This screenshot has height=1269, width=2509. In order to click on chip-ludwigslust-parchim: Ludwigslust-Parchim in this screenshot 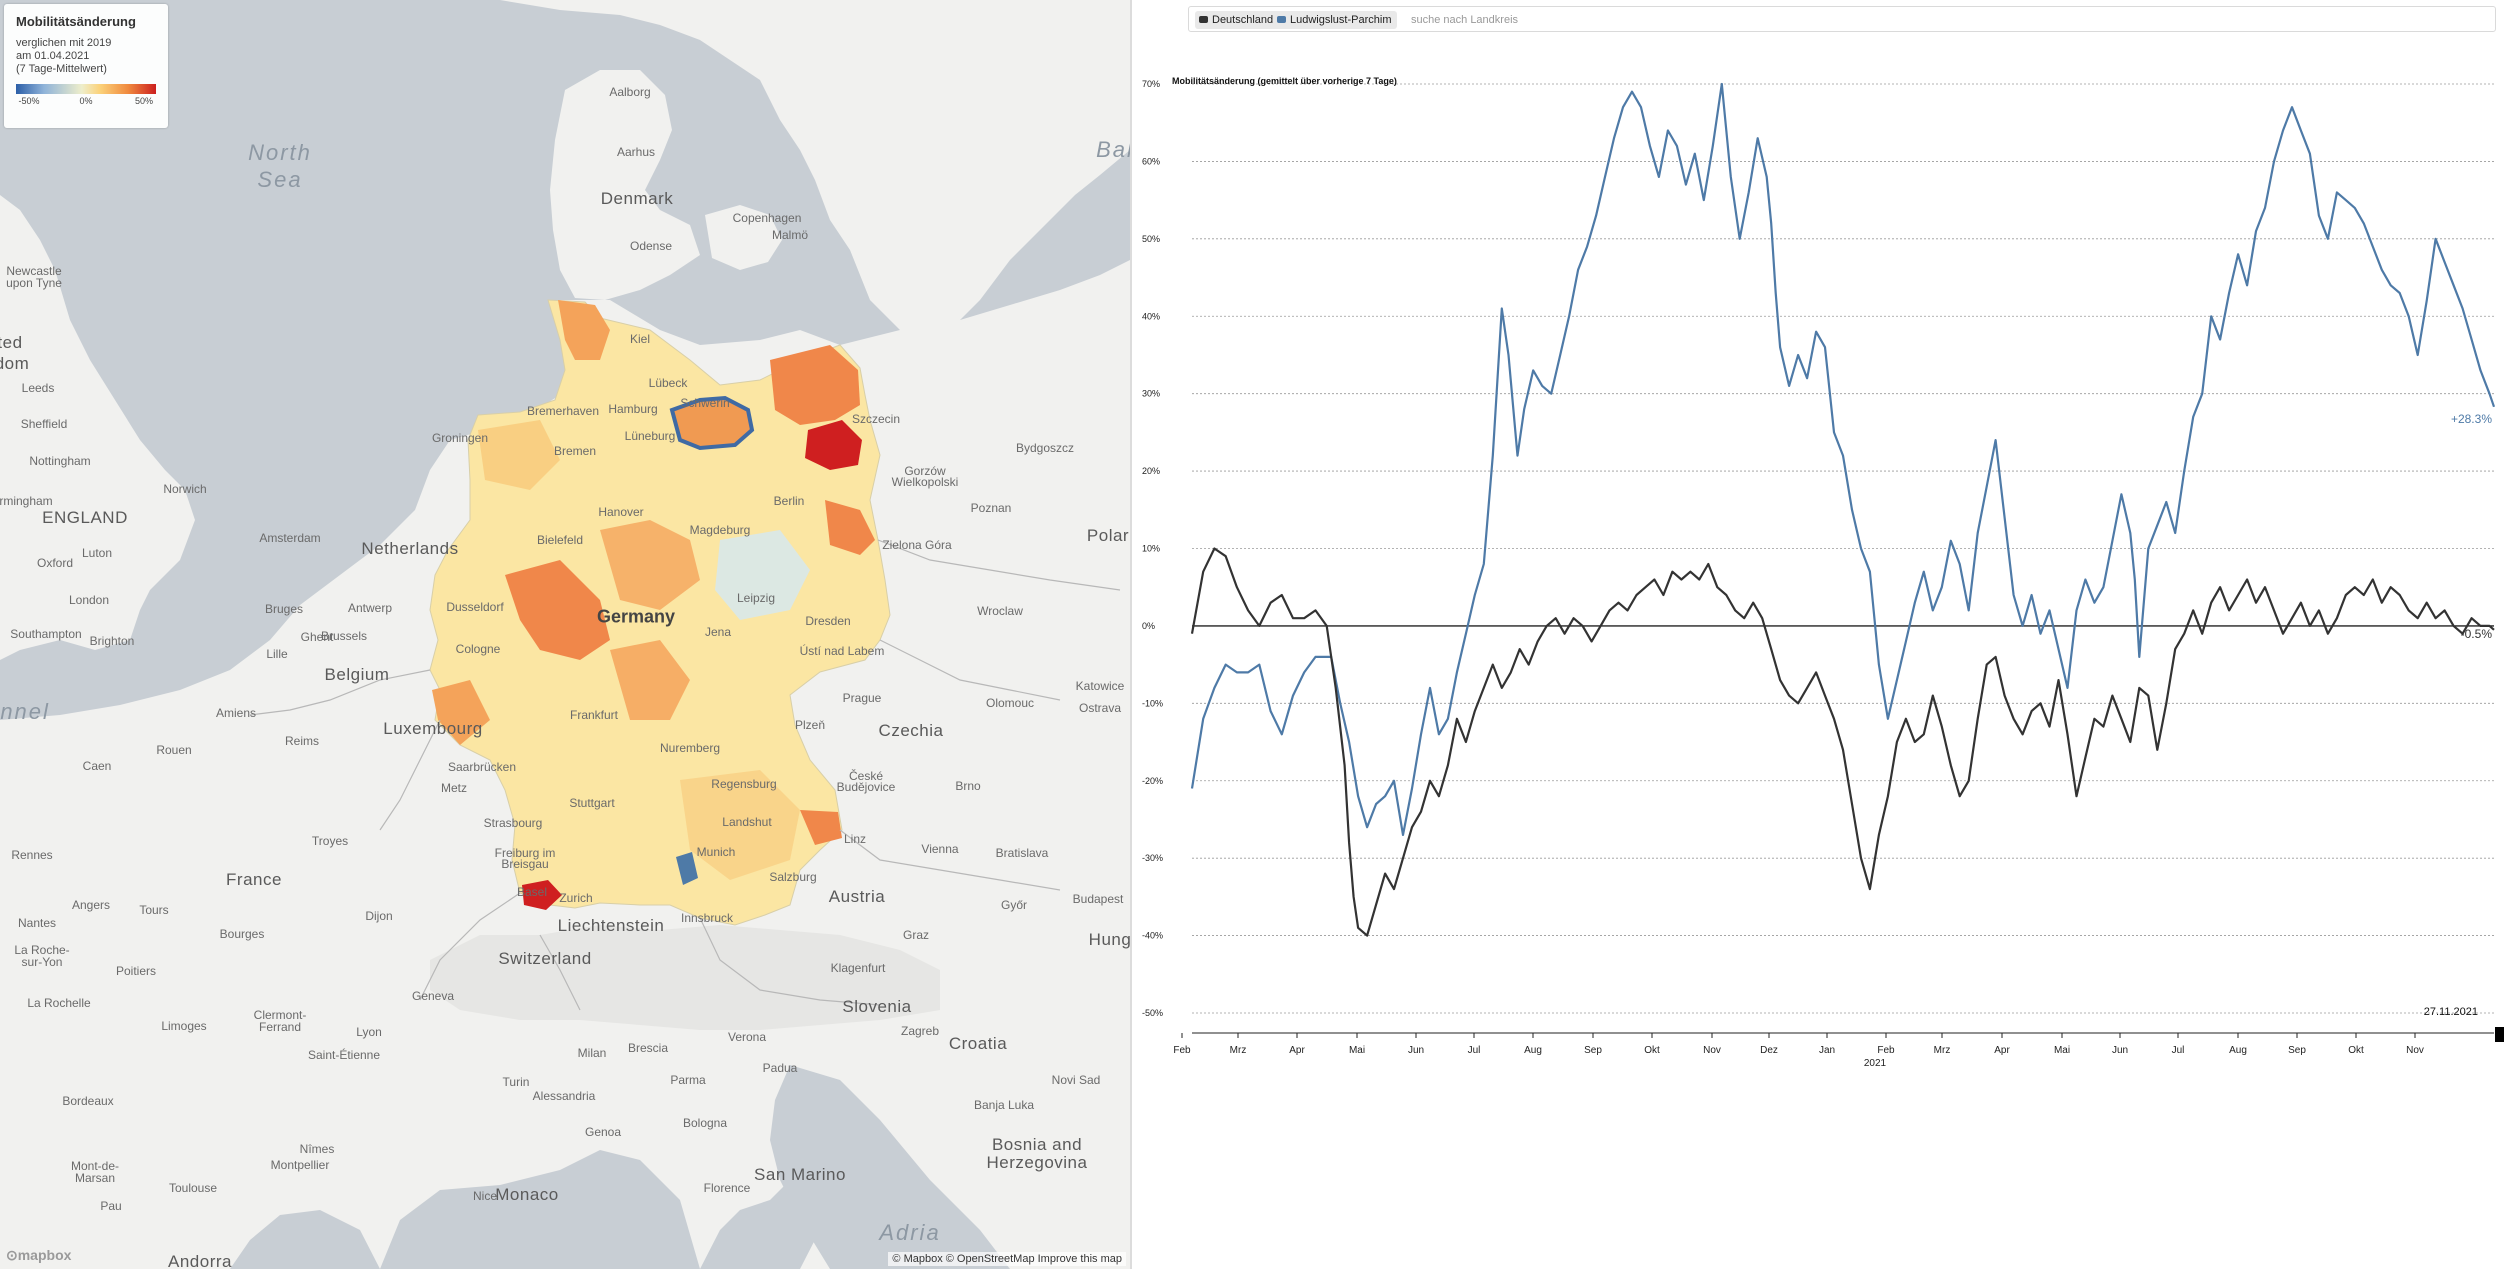, I will do `click(1335, 20)`.